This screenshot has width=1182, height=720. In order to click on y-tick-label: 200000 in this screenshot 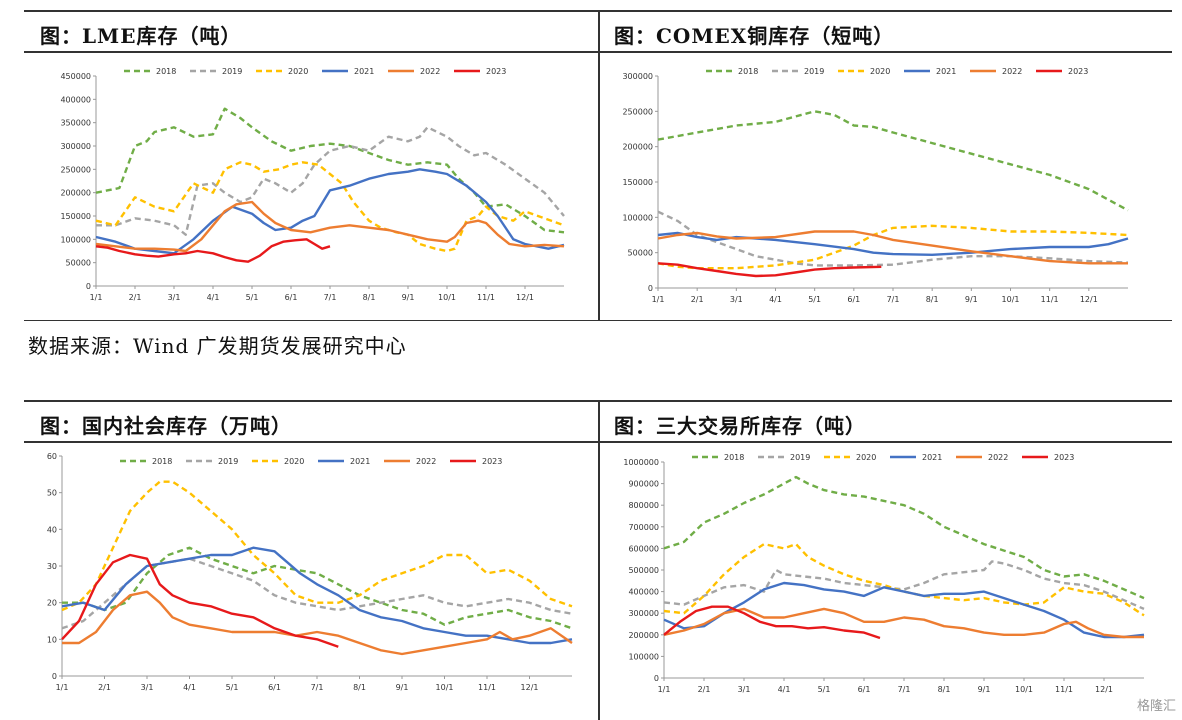, I will do `click(75, 193)`.